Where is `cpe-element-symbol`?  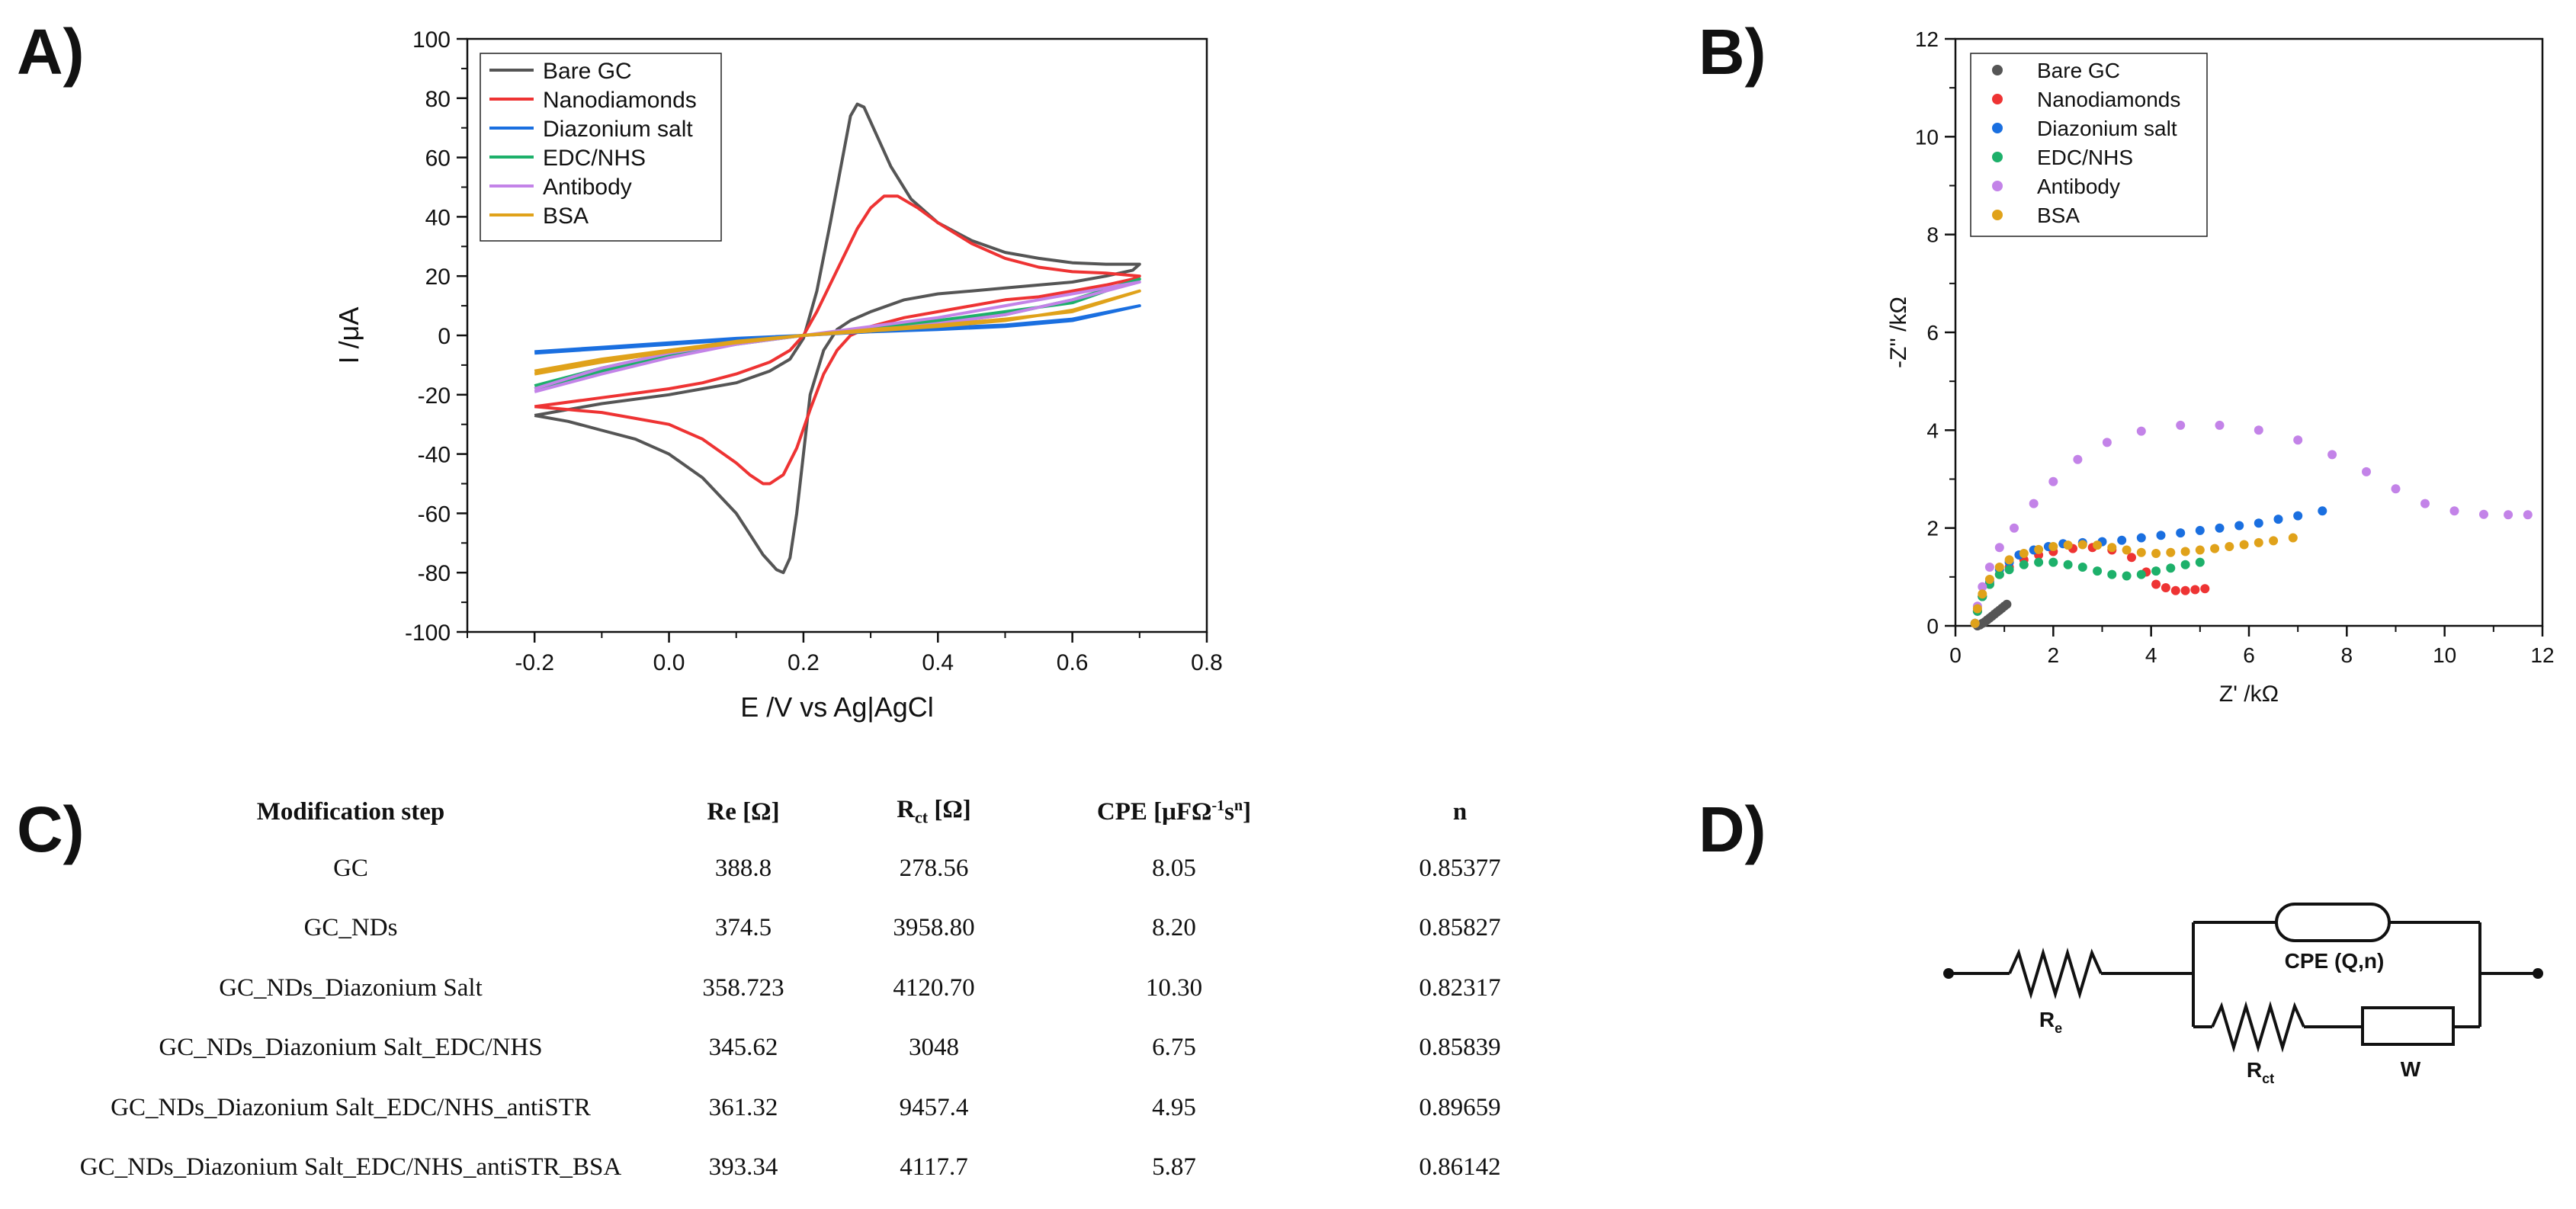 cpe-element-symbol is located at coordinates (2333, 922).